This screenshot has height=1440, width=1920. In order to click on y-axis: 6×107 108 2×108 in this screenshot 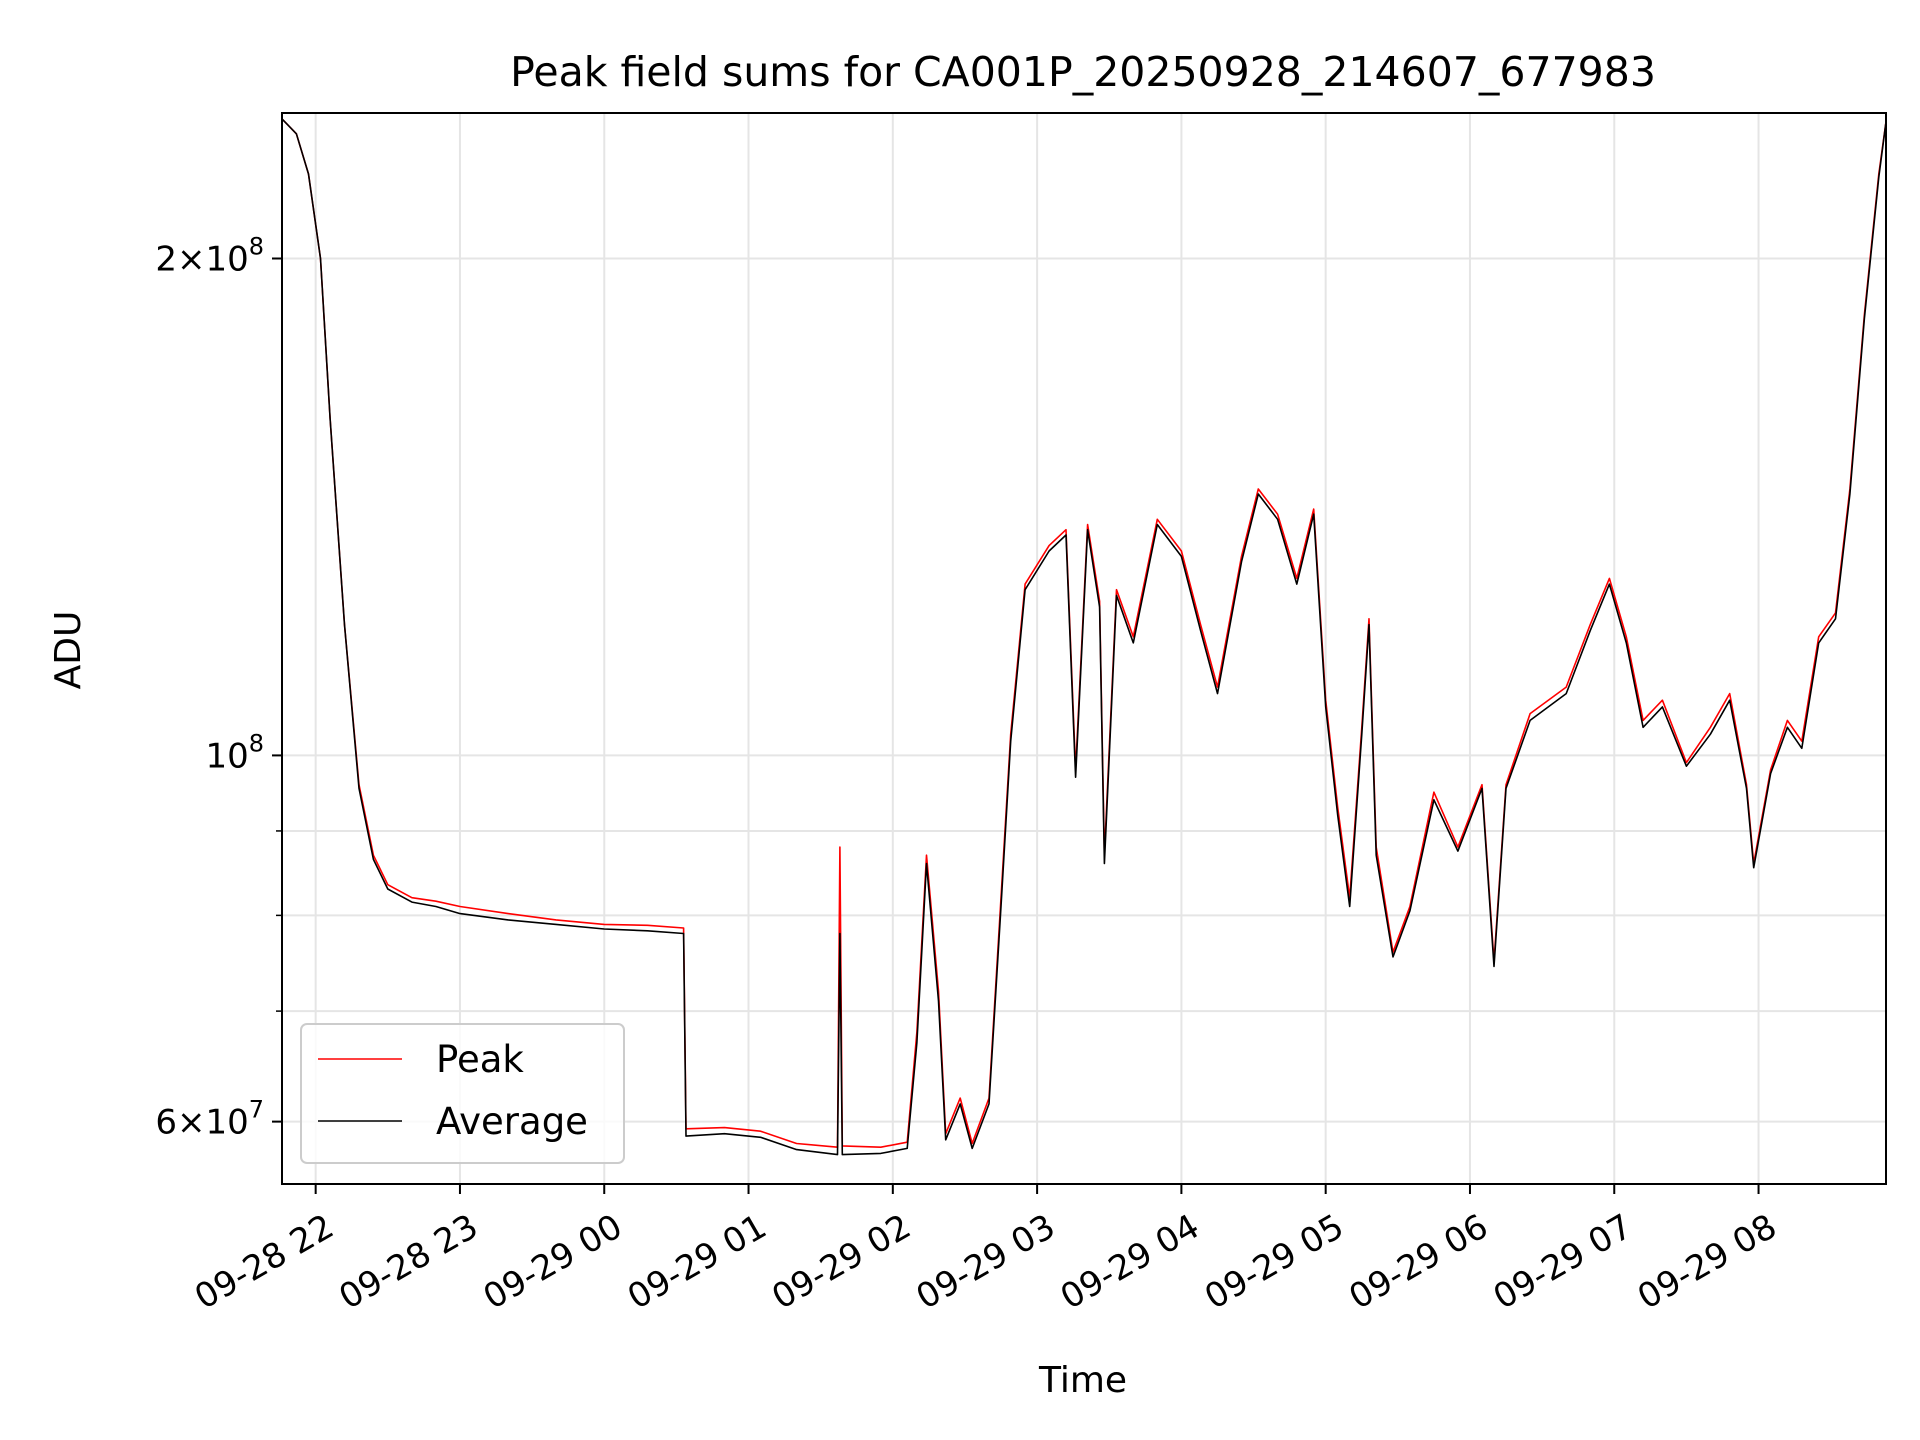, I will do `click(218, 687)`.